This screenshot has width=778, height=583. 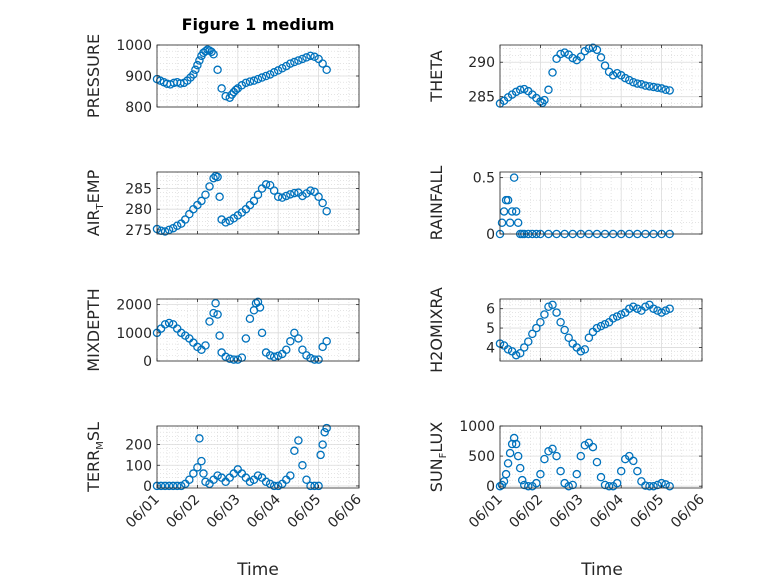 What do you see at coordinates (257, 570) in the screenshot?
I see `x-axis-label-left: Time` at bounding box center [257, 570].